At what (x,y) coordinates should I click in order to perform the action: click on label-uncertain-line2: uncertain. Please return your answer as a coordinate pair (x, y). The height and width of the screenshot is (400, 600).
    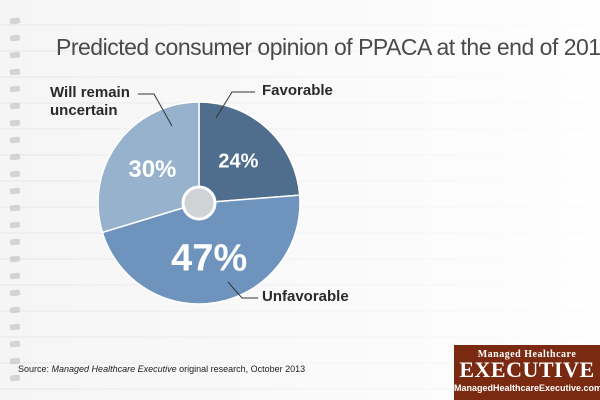
    Looking at the image, I should click on (84, 110).